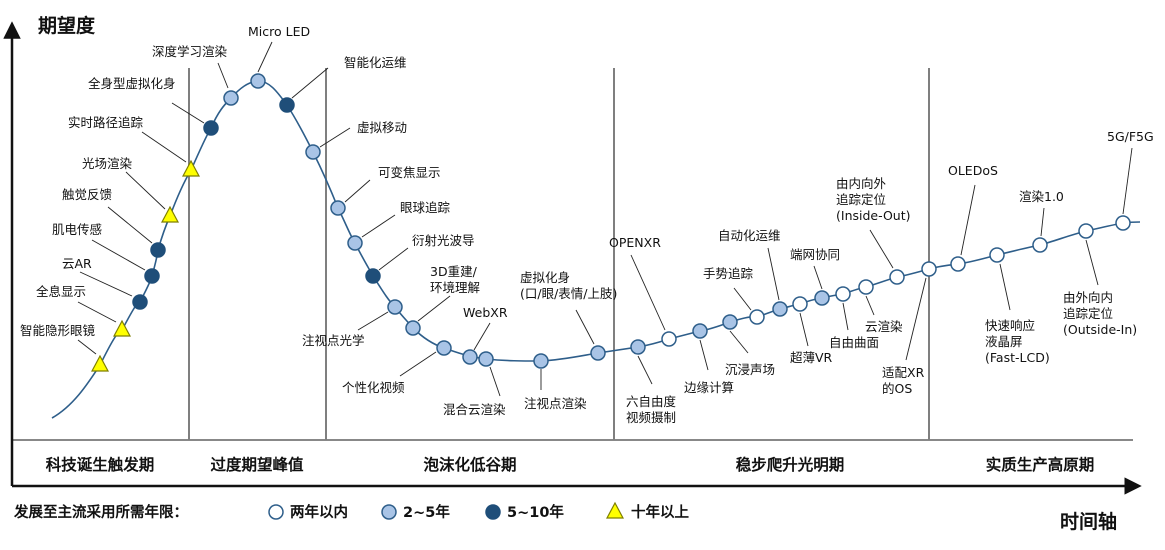  What do you see at coordinates (651, 417) in the screenshot?
I see `label-6dof-video-line-2: 视频摄制` at bounding box center [651, 417].